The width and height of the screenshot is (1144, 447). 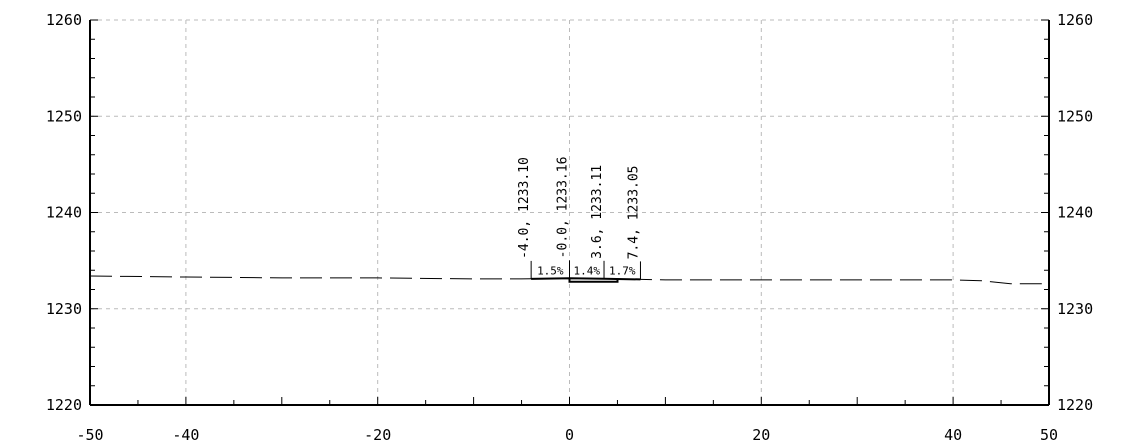 What do you see at coordinates (64, 116) in the screenshot?
I see `y-tick-label-left: 1250` at bounding box center [64, 116].